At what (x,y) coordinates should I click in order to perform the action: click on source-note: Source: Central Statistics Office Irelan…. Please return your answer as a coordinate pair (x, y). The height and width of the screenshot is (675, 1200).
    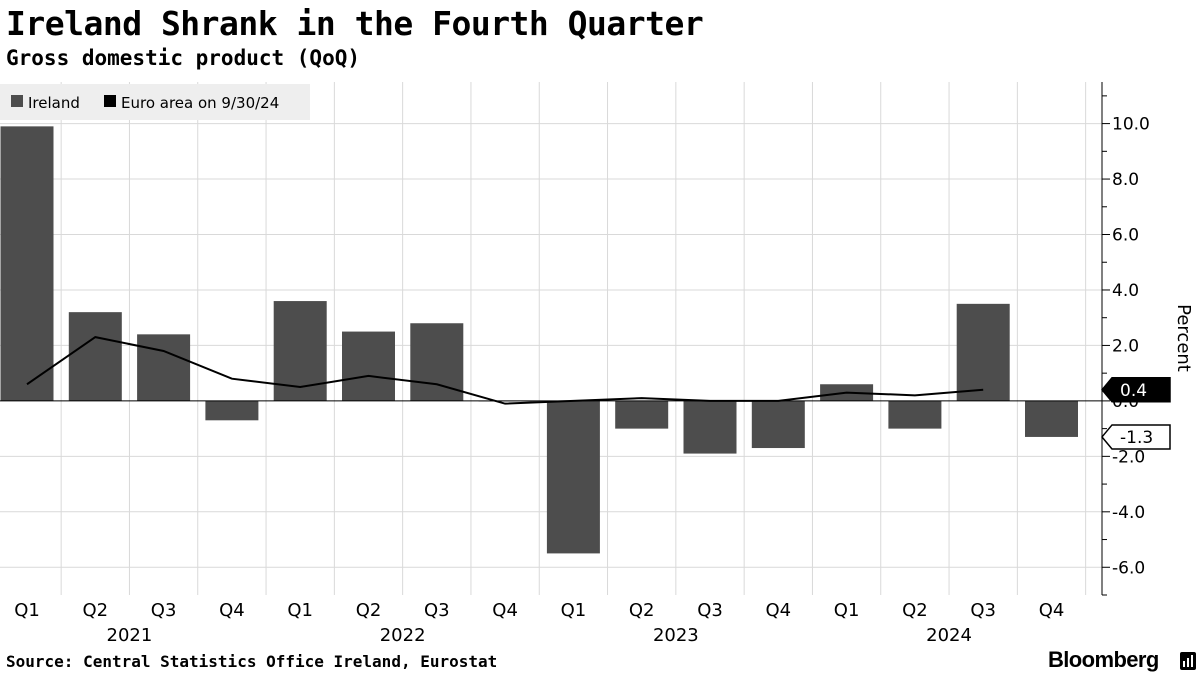
    Looking at the image, I should click on (252, 661).